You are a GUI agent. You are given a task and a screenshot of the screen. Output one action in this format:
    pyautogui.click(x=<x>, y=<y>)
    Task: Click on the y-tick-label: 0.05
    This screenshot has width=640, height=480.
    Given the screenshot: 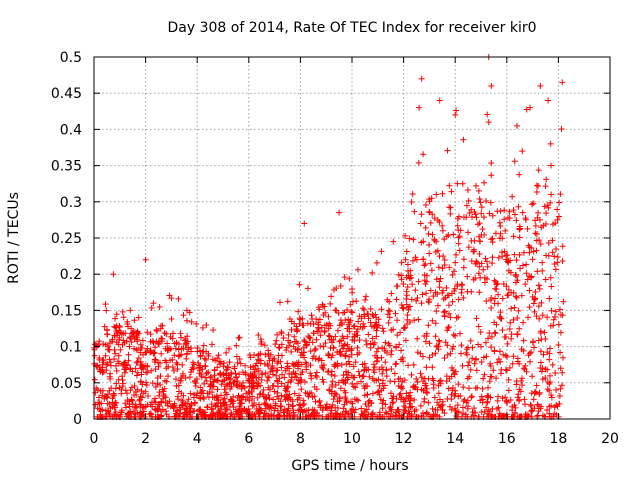 What is the action you would take?
    pyautogui.click(x=66, y=384)
    